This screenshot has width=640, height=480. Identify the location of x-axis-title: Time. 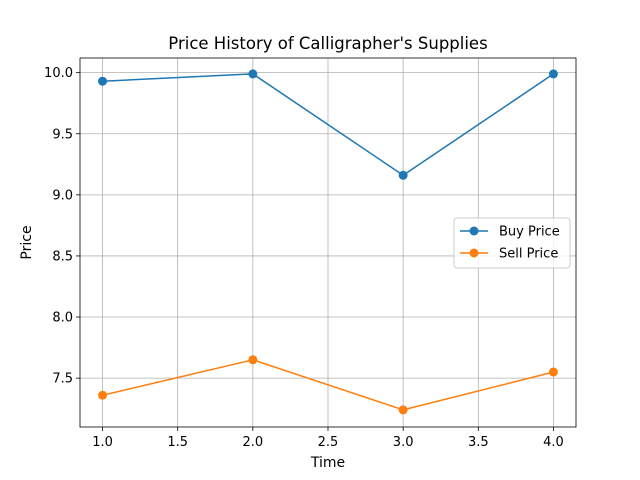
(327, 463).